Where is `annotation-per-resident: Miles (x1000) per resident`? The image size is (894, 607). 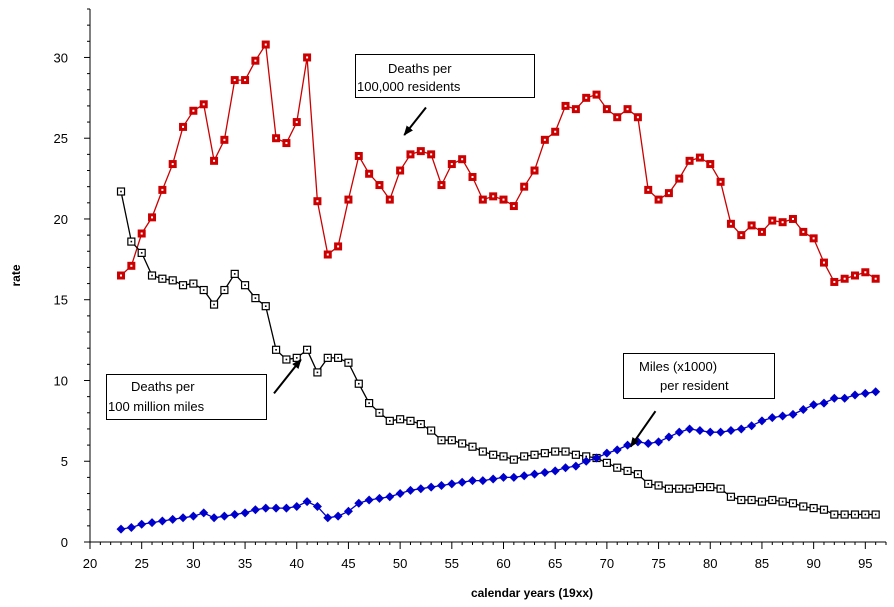 annotation-per-resident: Miles (x1000) per resident is located at coordinates (699, 376).